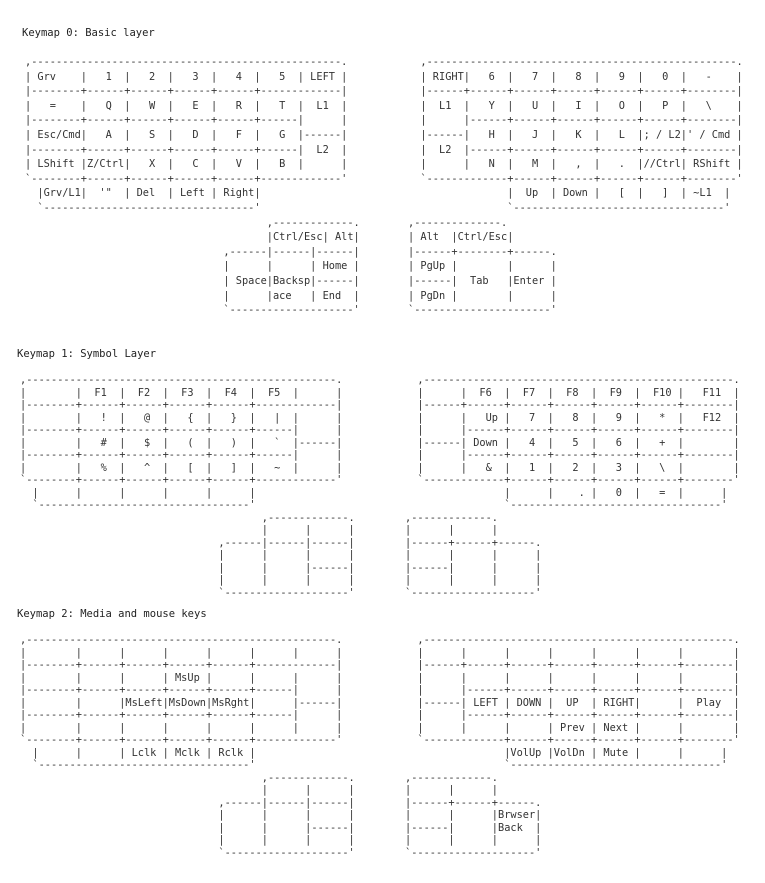  What do you see at coordinates (181, 417) in the screenshot?
I see `keymap-line: | | ! | @ | { | } | | | |` at bounding box center [181, 417].